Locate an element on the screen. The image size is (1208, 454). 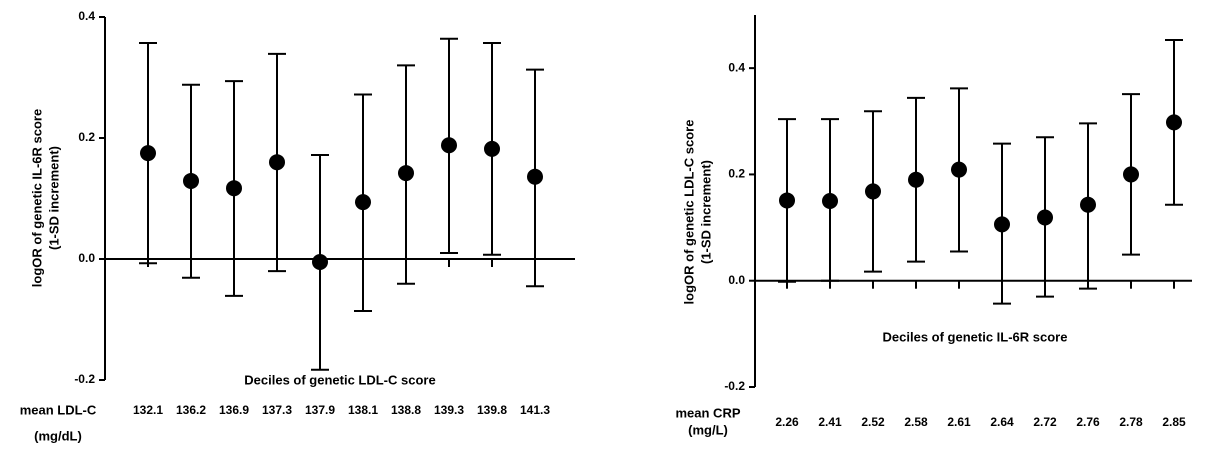
x-tick-label: 2.72 is located at coordinates (1045, 422).